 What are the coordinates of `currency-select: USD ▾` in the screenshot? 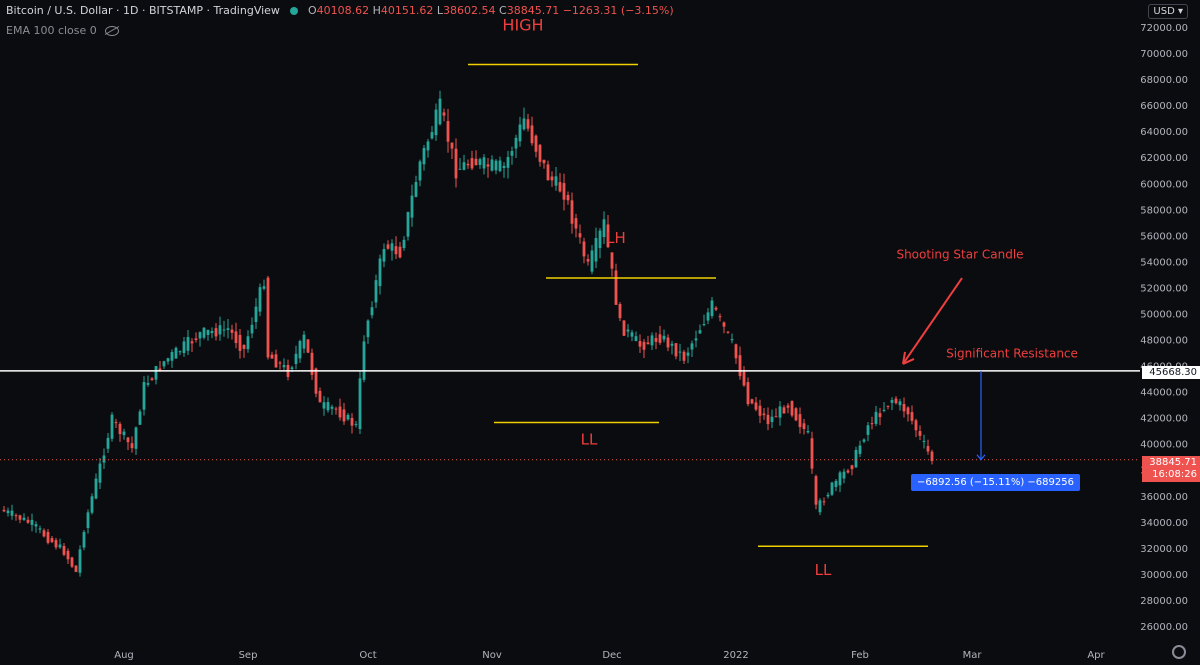 It's located at (1168, 11).